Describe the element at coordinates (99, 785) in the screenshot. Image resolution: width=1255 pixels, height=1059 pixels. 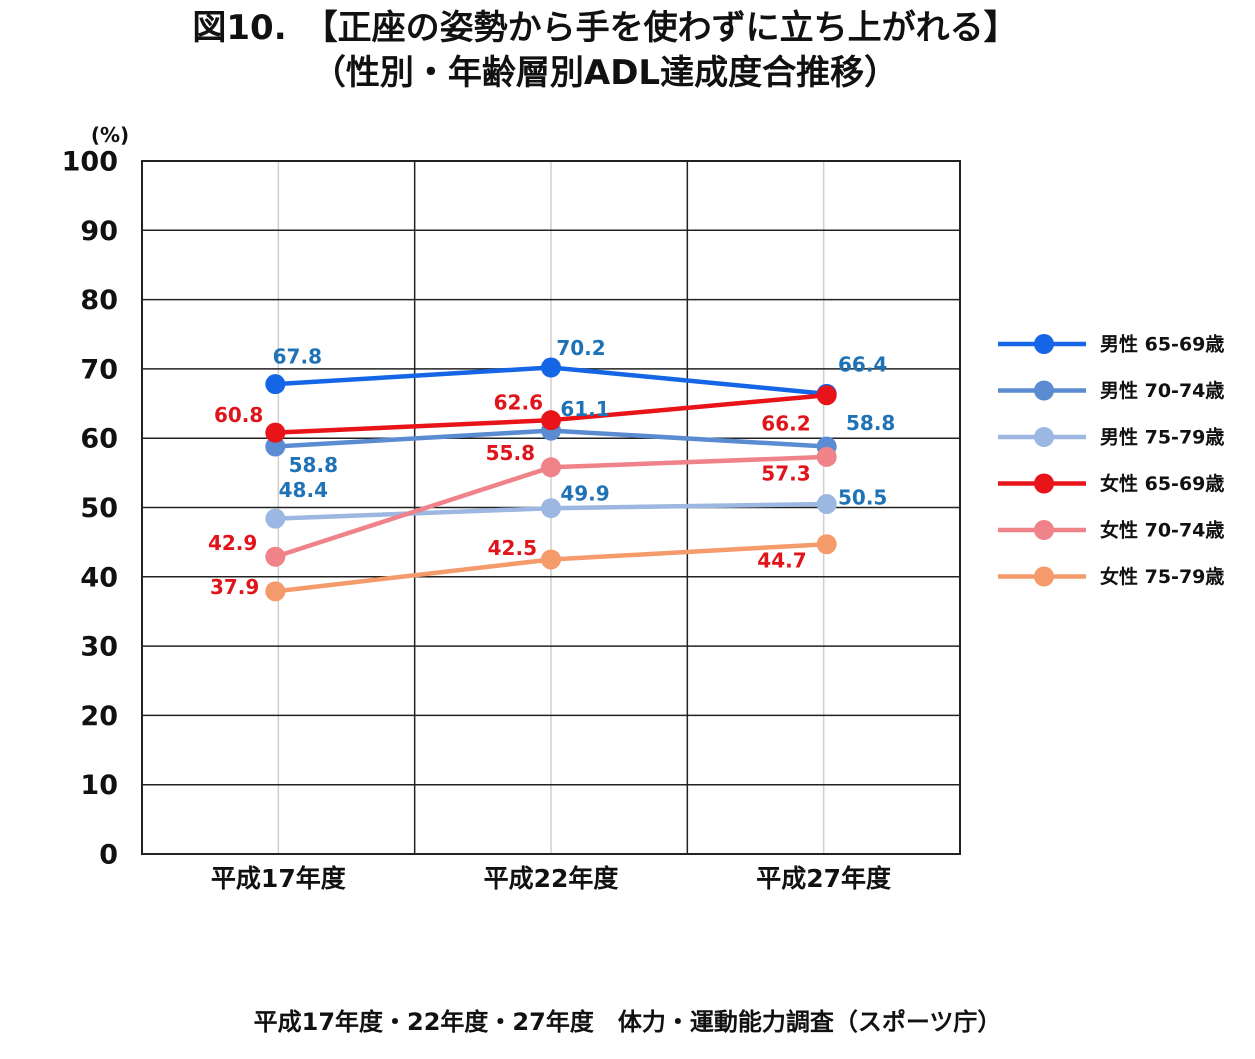
I see `y-tick-label: 10` at that location.